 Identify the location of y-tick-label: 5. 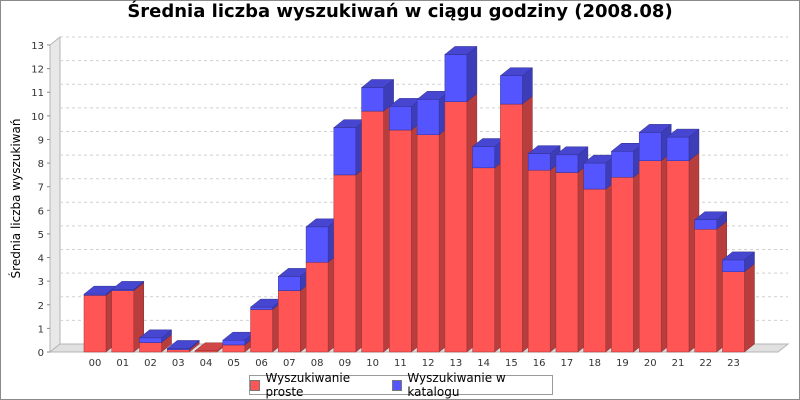
(41, 235).